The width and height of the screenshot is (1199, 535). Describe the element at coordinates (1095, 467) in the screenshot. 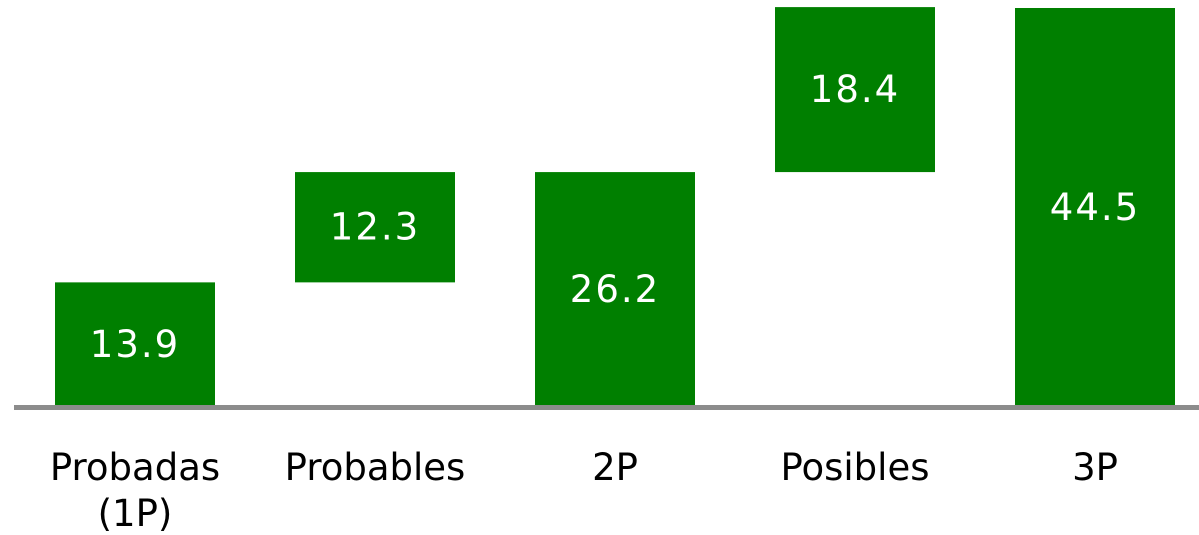

I see `category-label-5: 3P` at that location.